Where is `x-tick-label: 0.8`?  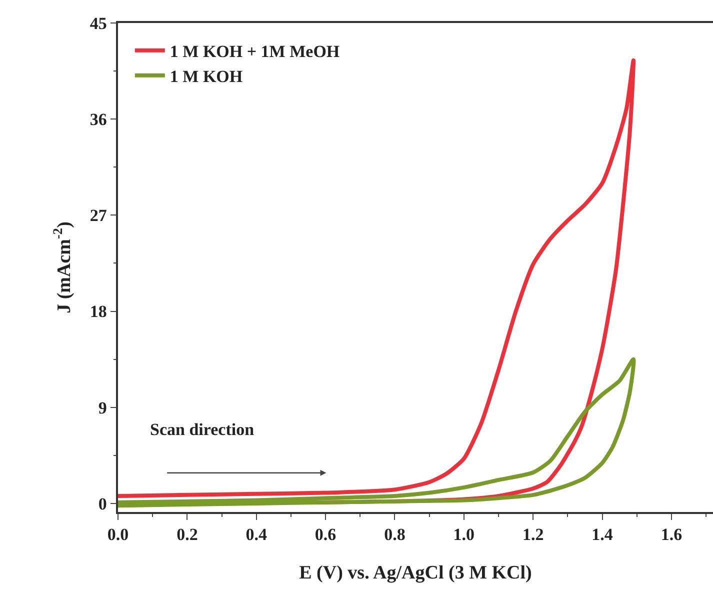 x-tick-label: 0.8 is located at coordinates (395, 534).